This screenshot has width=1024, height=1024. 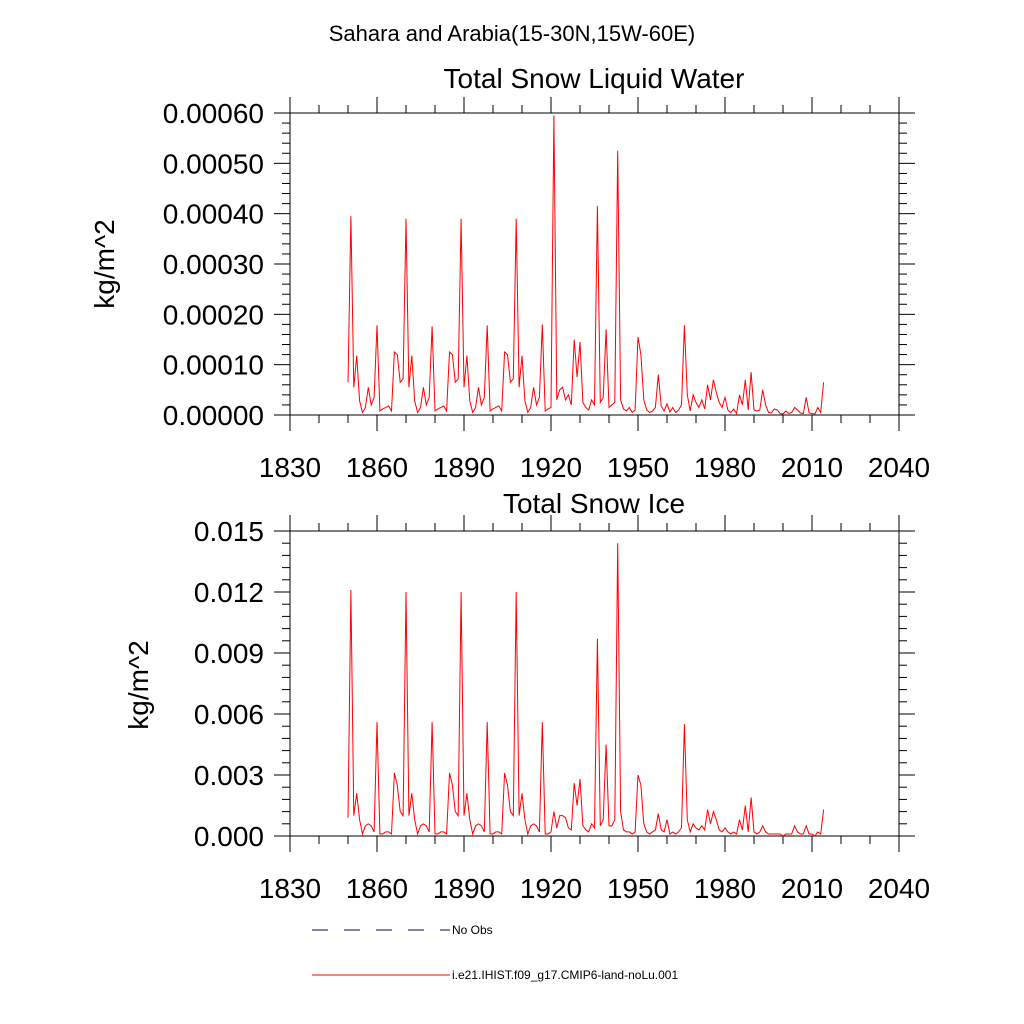 I want to click on y-tick-label: 0.00010, so click(x=213, y=365).